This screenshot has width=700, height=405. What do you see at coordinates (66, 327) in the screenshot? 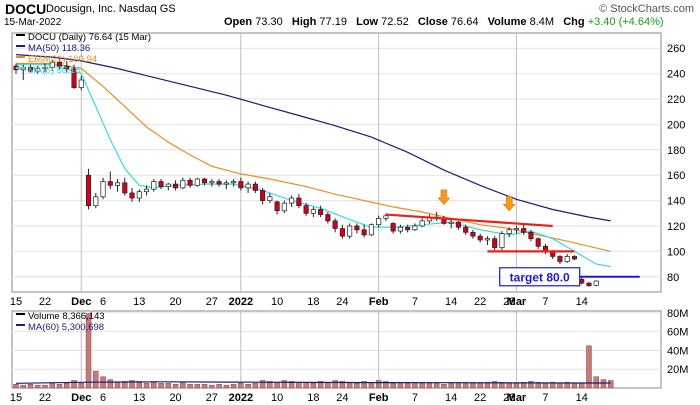
I see `legend-entry: MA(60) 5,300,698` at bounding box center [66, 327].